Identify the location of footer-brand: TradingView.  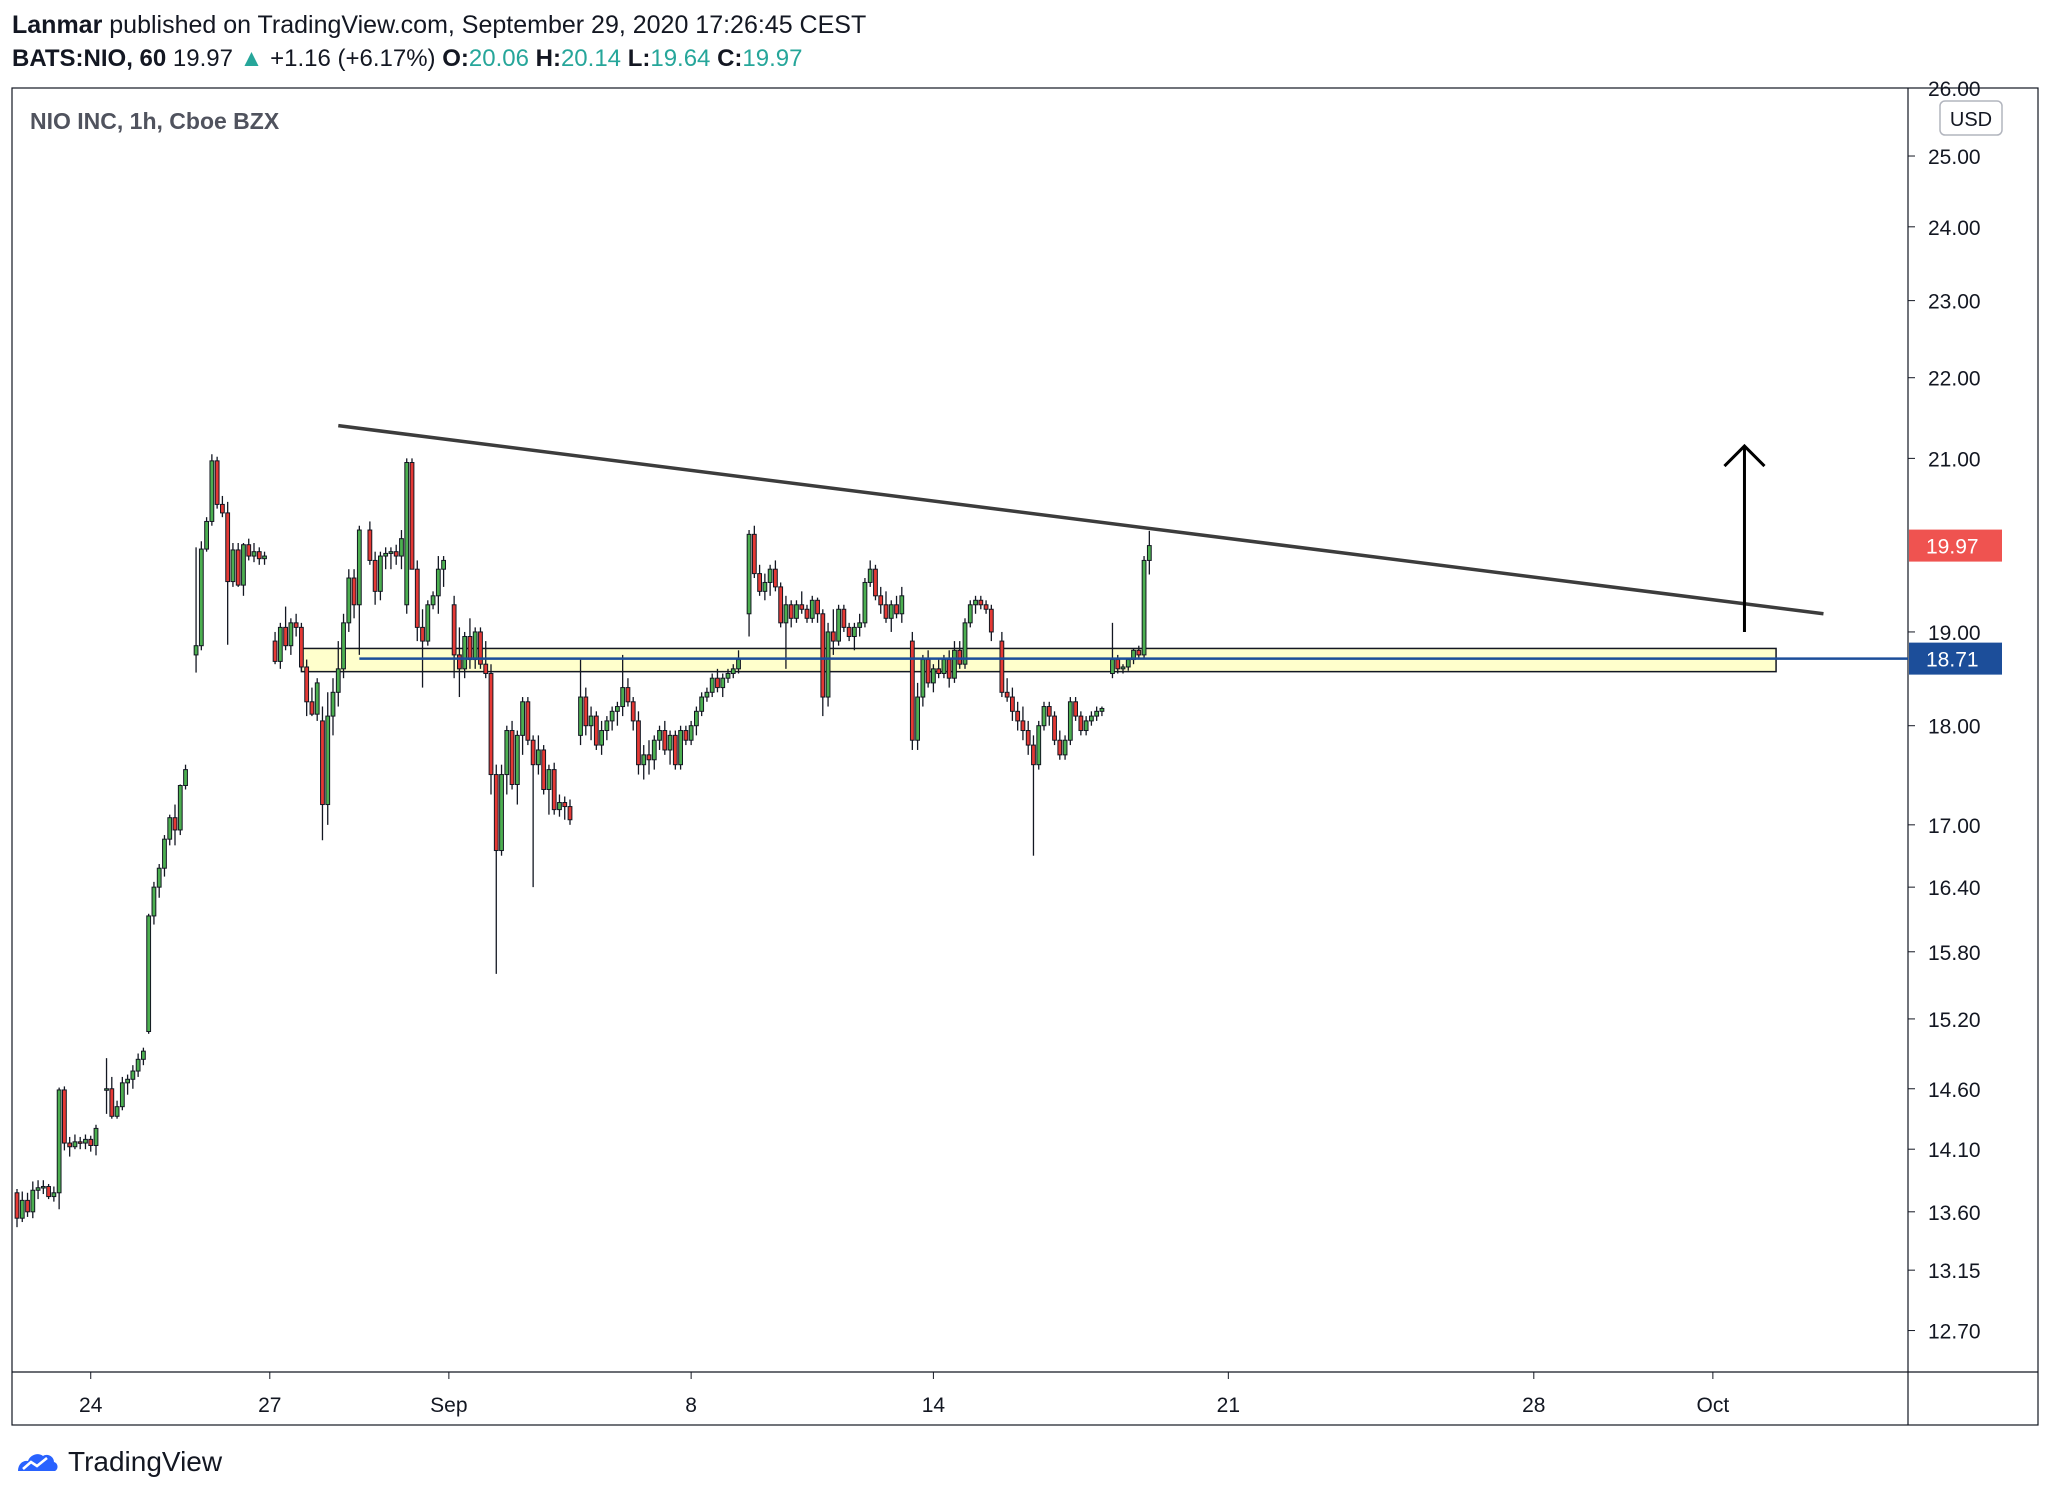
(118, 1462).